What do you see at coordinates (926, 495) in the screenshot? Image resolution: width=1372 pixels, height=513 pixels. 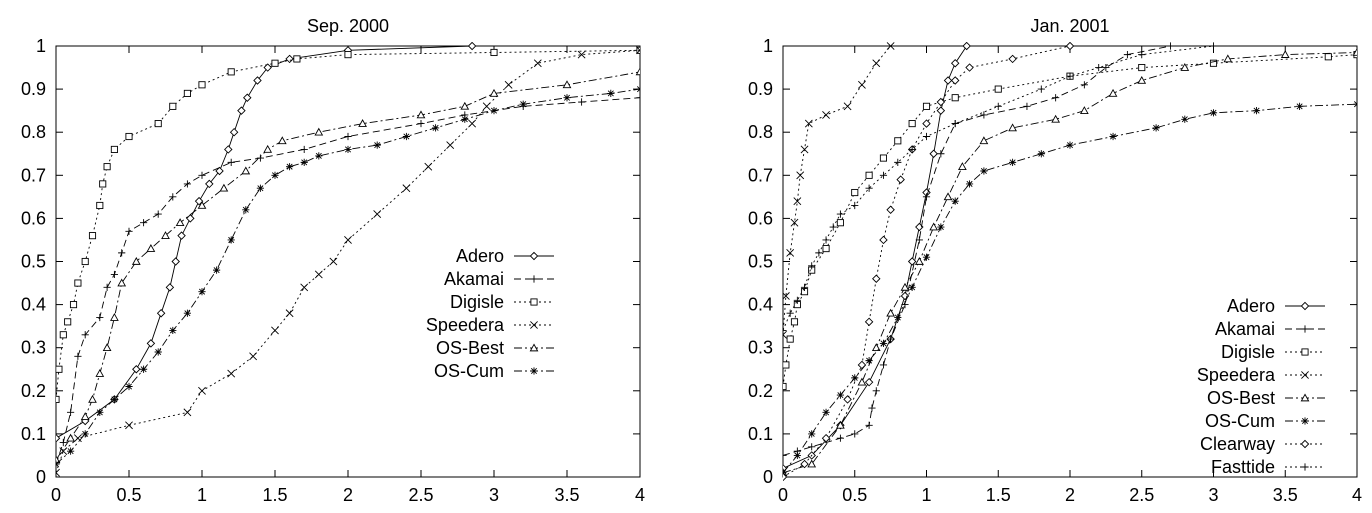 I see `x-tick-label: 1` at bounding box center [926, 495].